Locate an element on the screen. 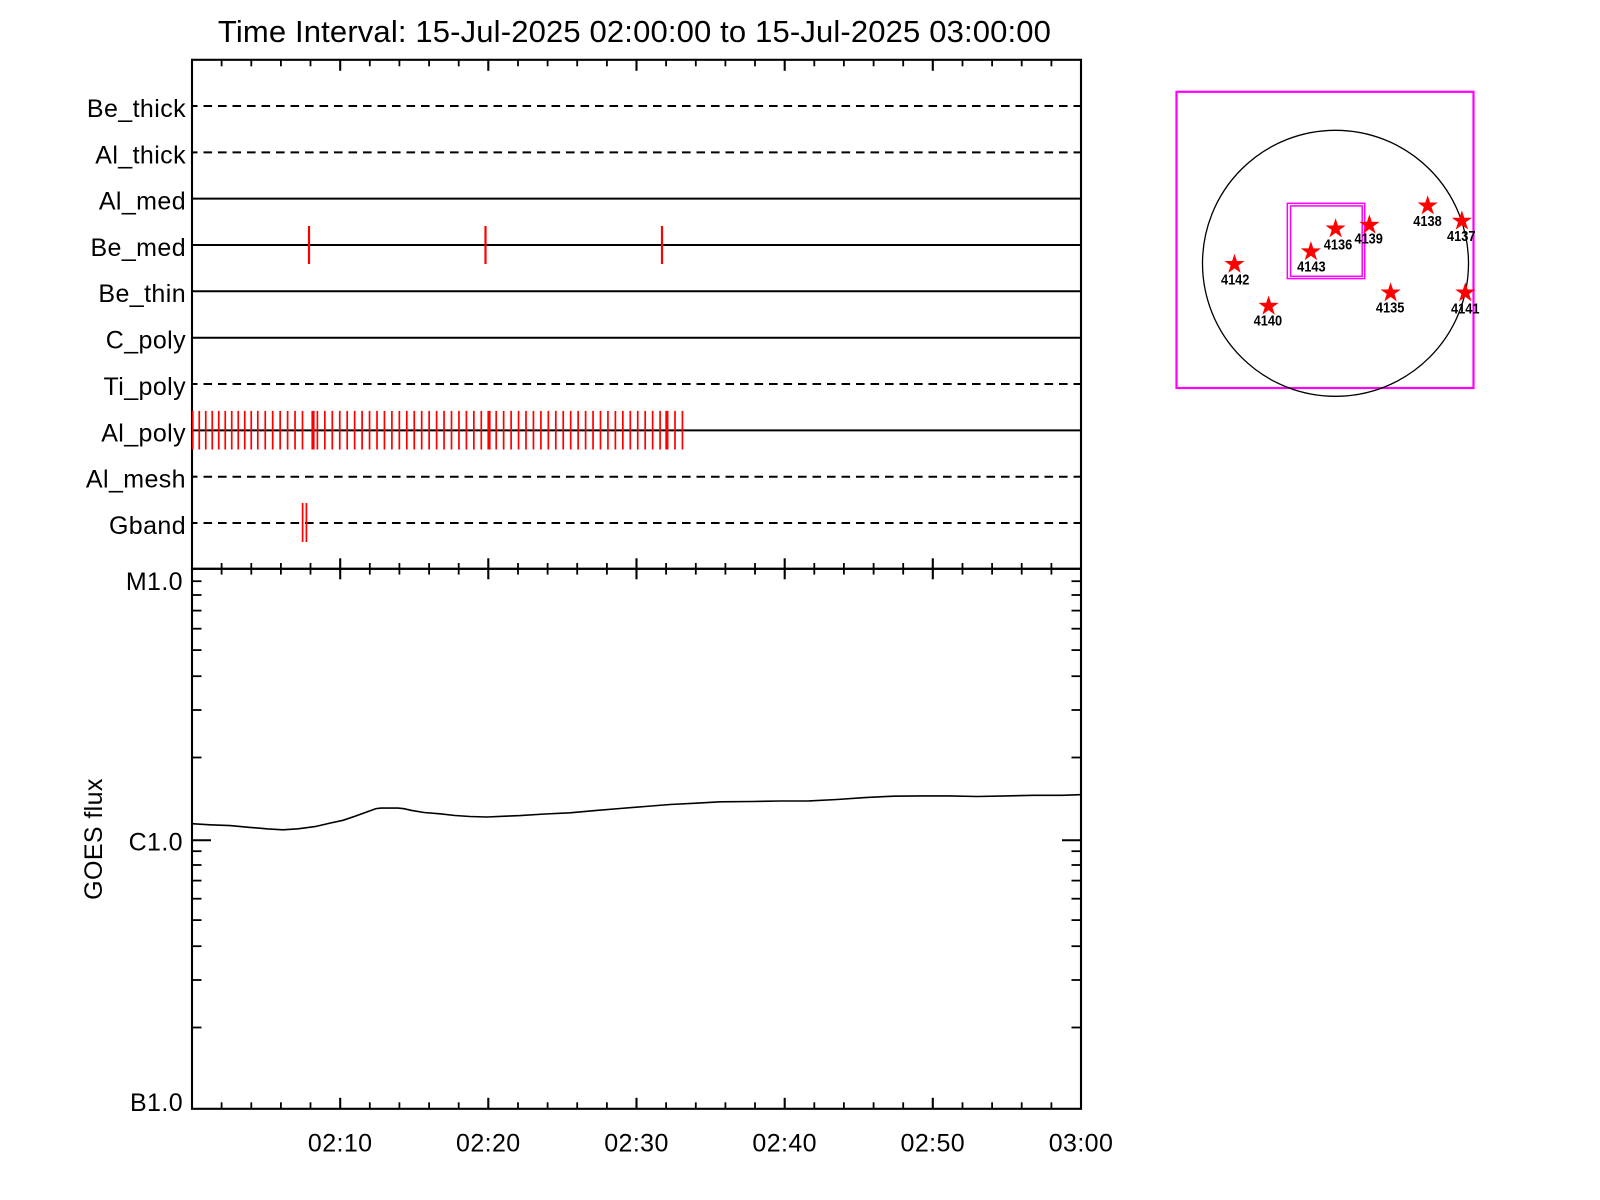 Image resolution: width=1600 pixels, height=1200 pixels. svg-text: 4137 is located at coordinates (1461, 236).